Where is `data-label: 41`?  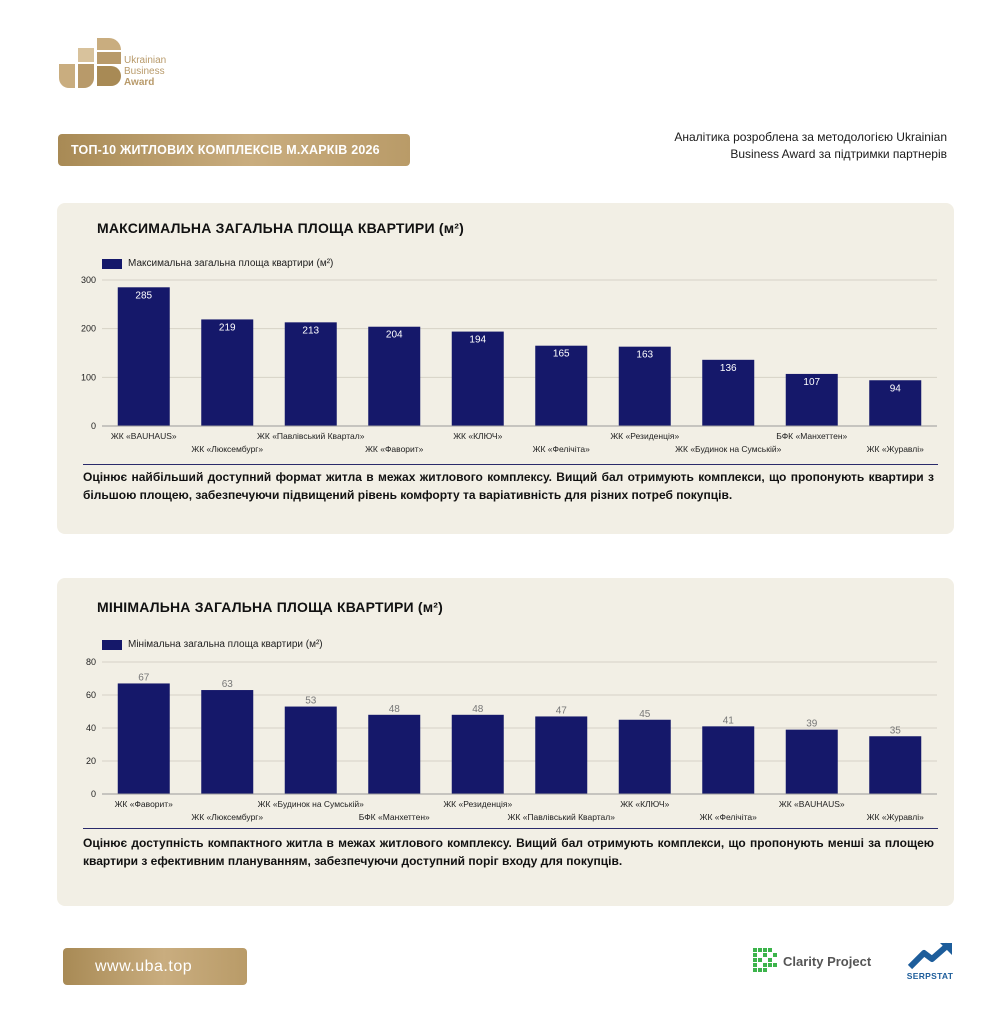 data-label: 41 is located at coordinates (729, 720).